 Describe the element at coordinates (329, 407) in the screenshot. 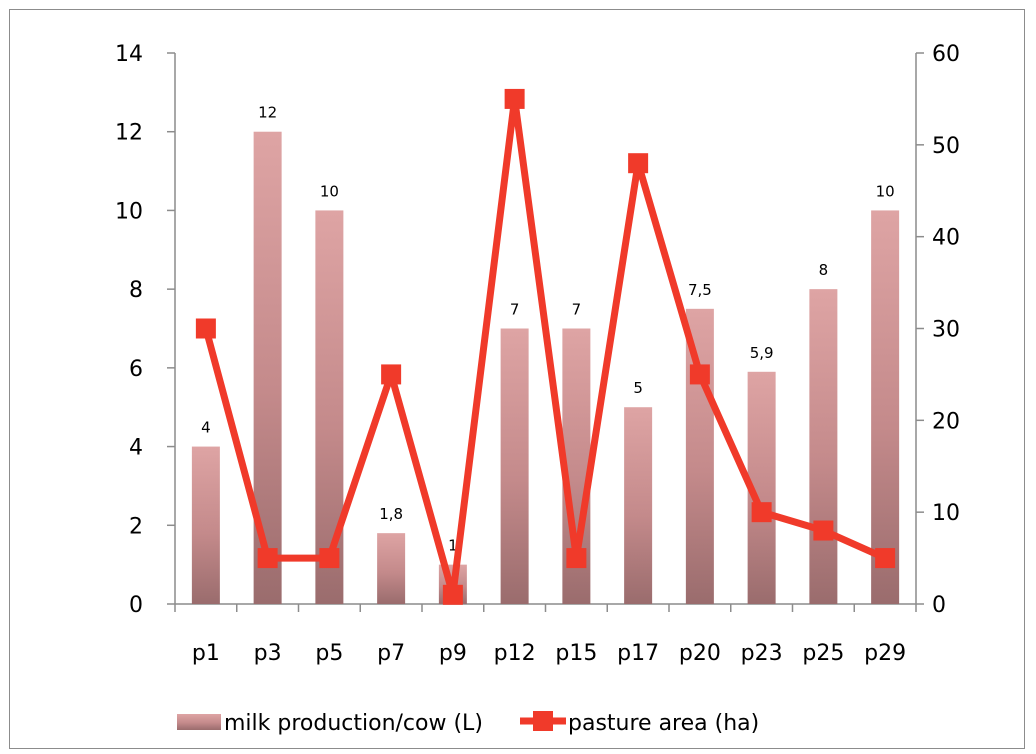

I see `bar-p5` at that location.